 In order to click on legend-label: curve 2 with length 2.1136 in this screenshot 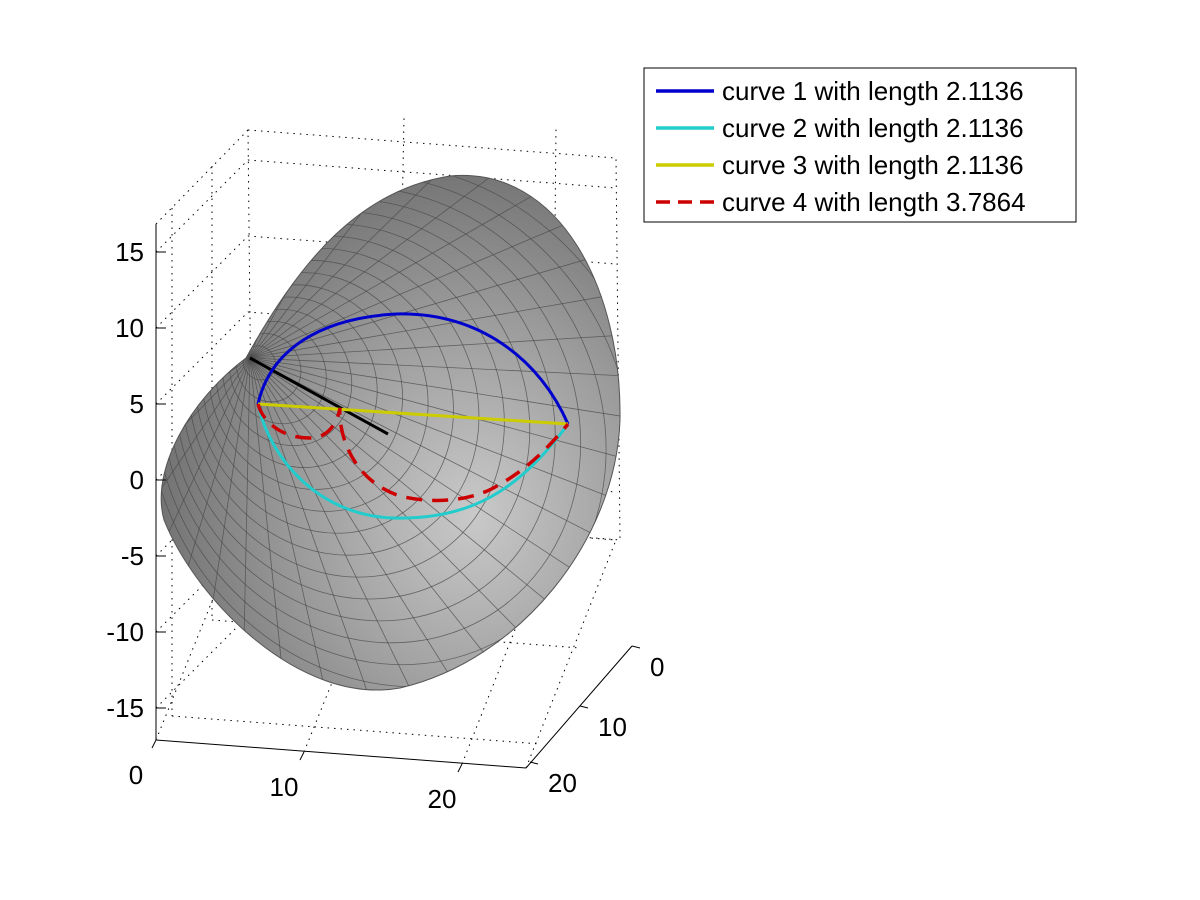, I will do `click(873, 128)`.